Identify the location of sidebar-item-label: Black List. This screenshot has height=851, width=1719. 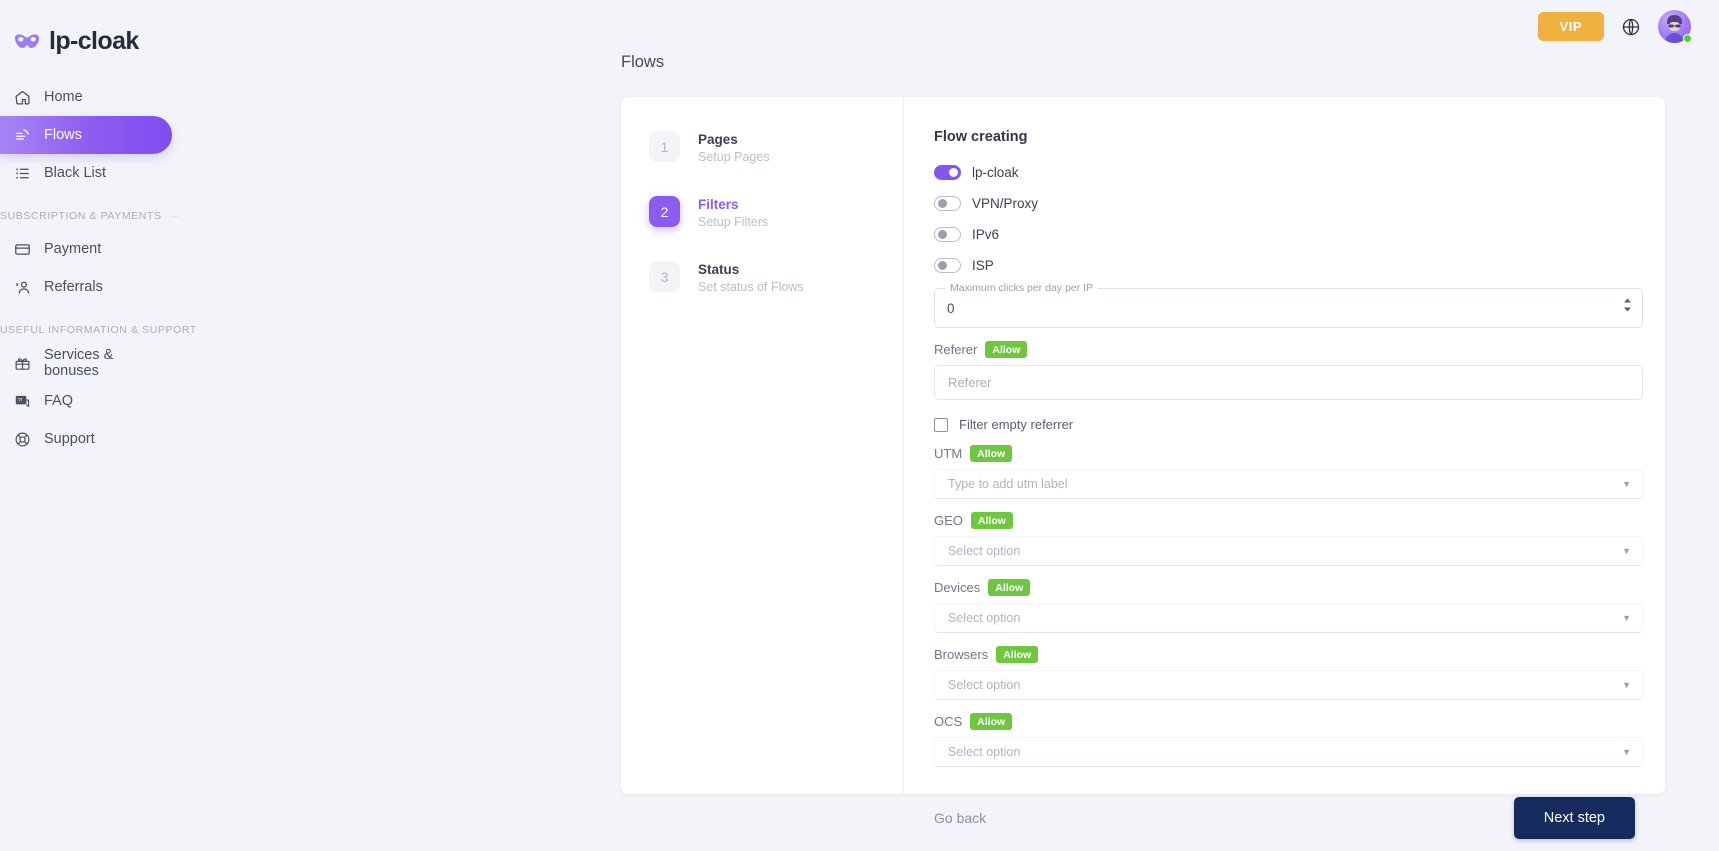
(75, 173).